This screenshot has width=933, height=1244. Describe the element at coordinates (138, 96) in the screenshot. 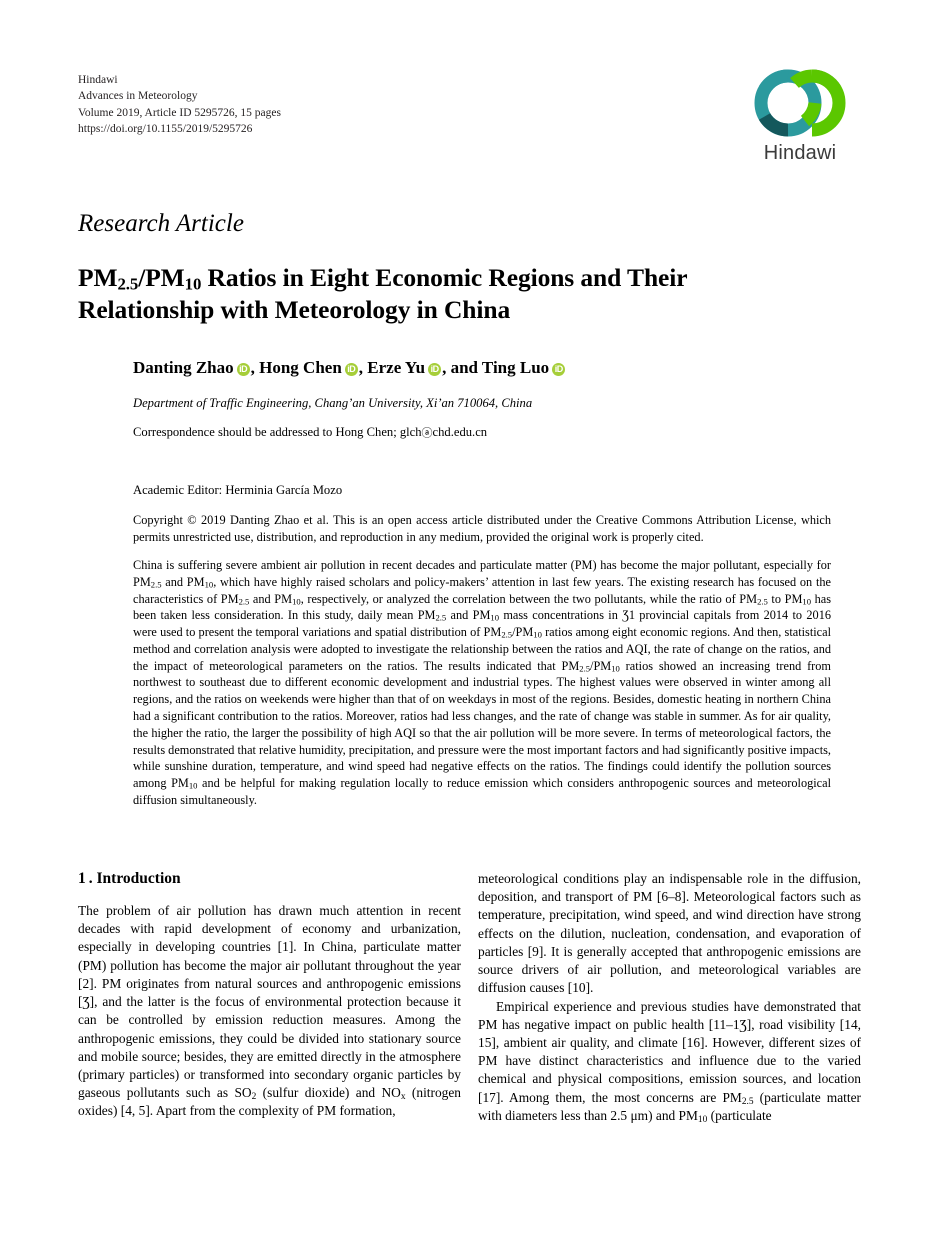

I see `journal-name: Advances in Meteorology` at that location.